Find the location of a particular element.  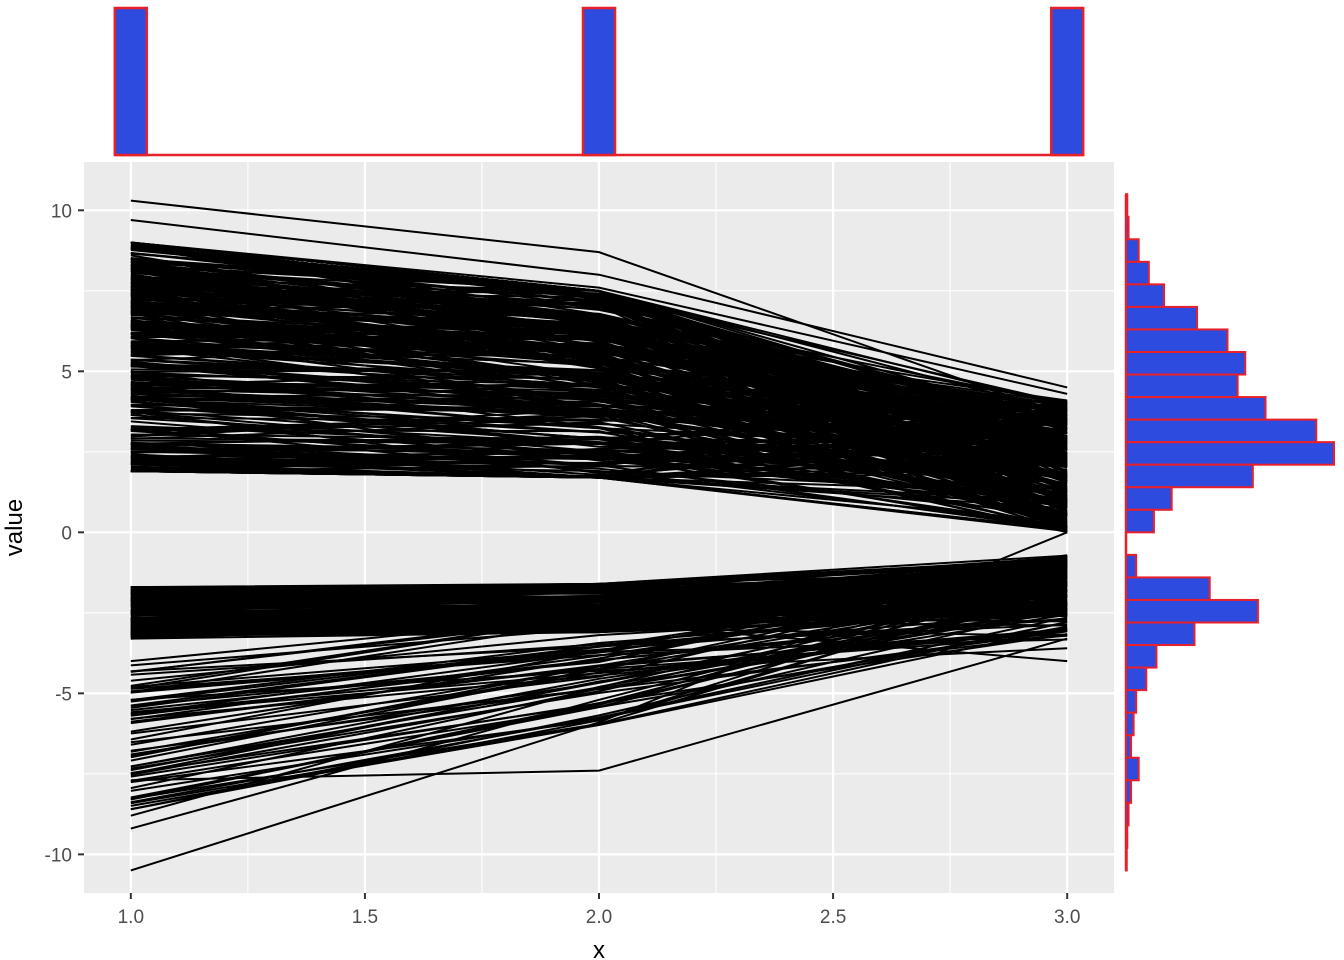

y-tick-label: 5 is located at coordinates (66, 372).